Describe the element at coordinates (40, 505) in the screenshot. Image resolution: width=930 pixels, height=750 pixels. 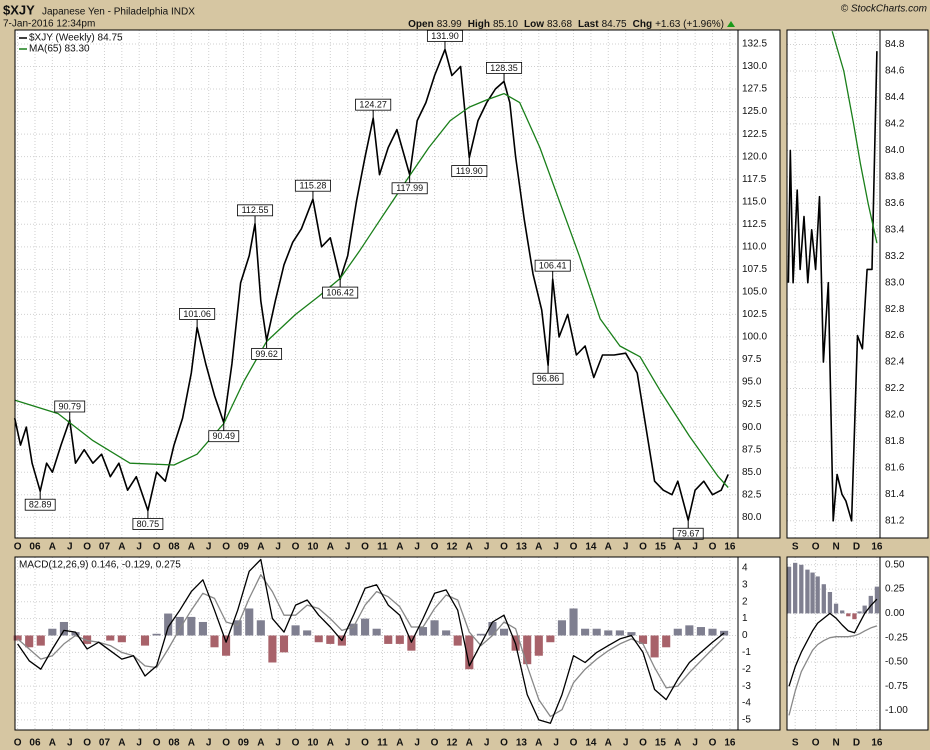
I see `annotation-label: 82.89` at that location.